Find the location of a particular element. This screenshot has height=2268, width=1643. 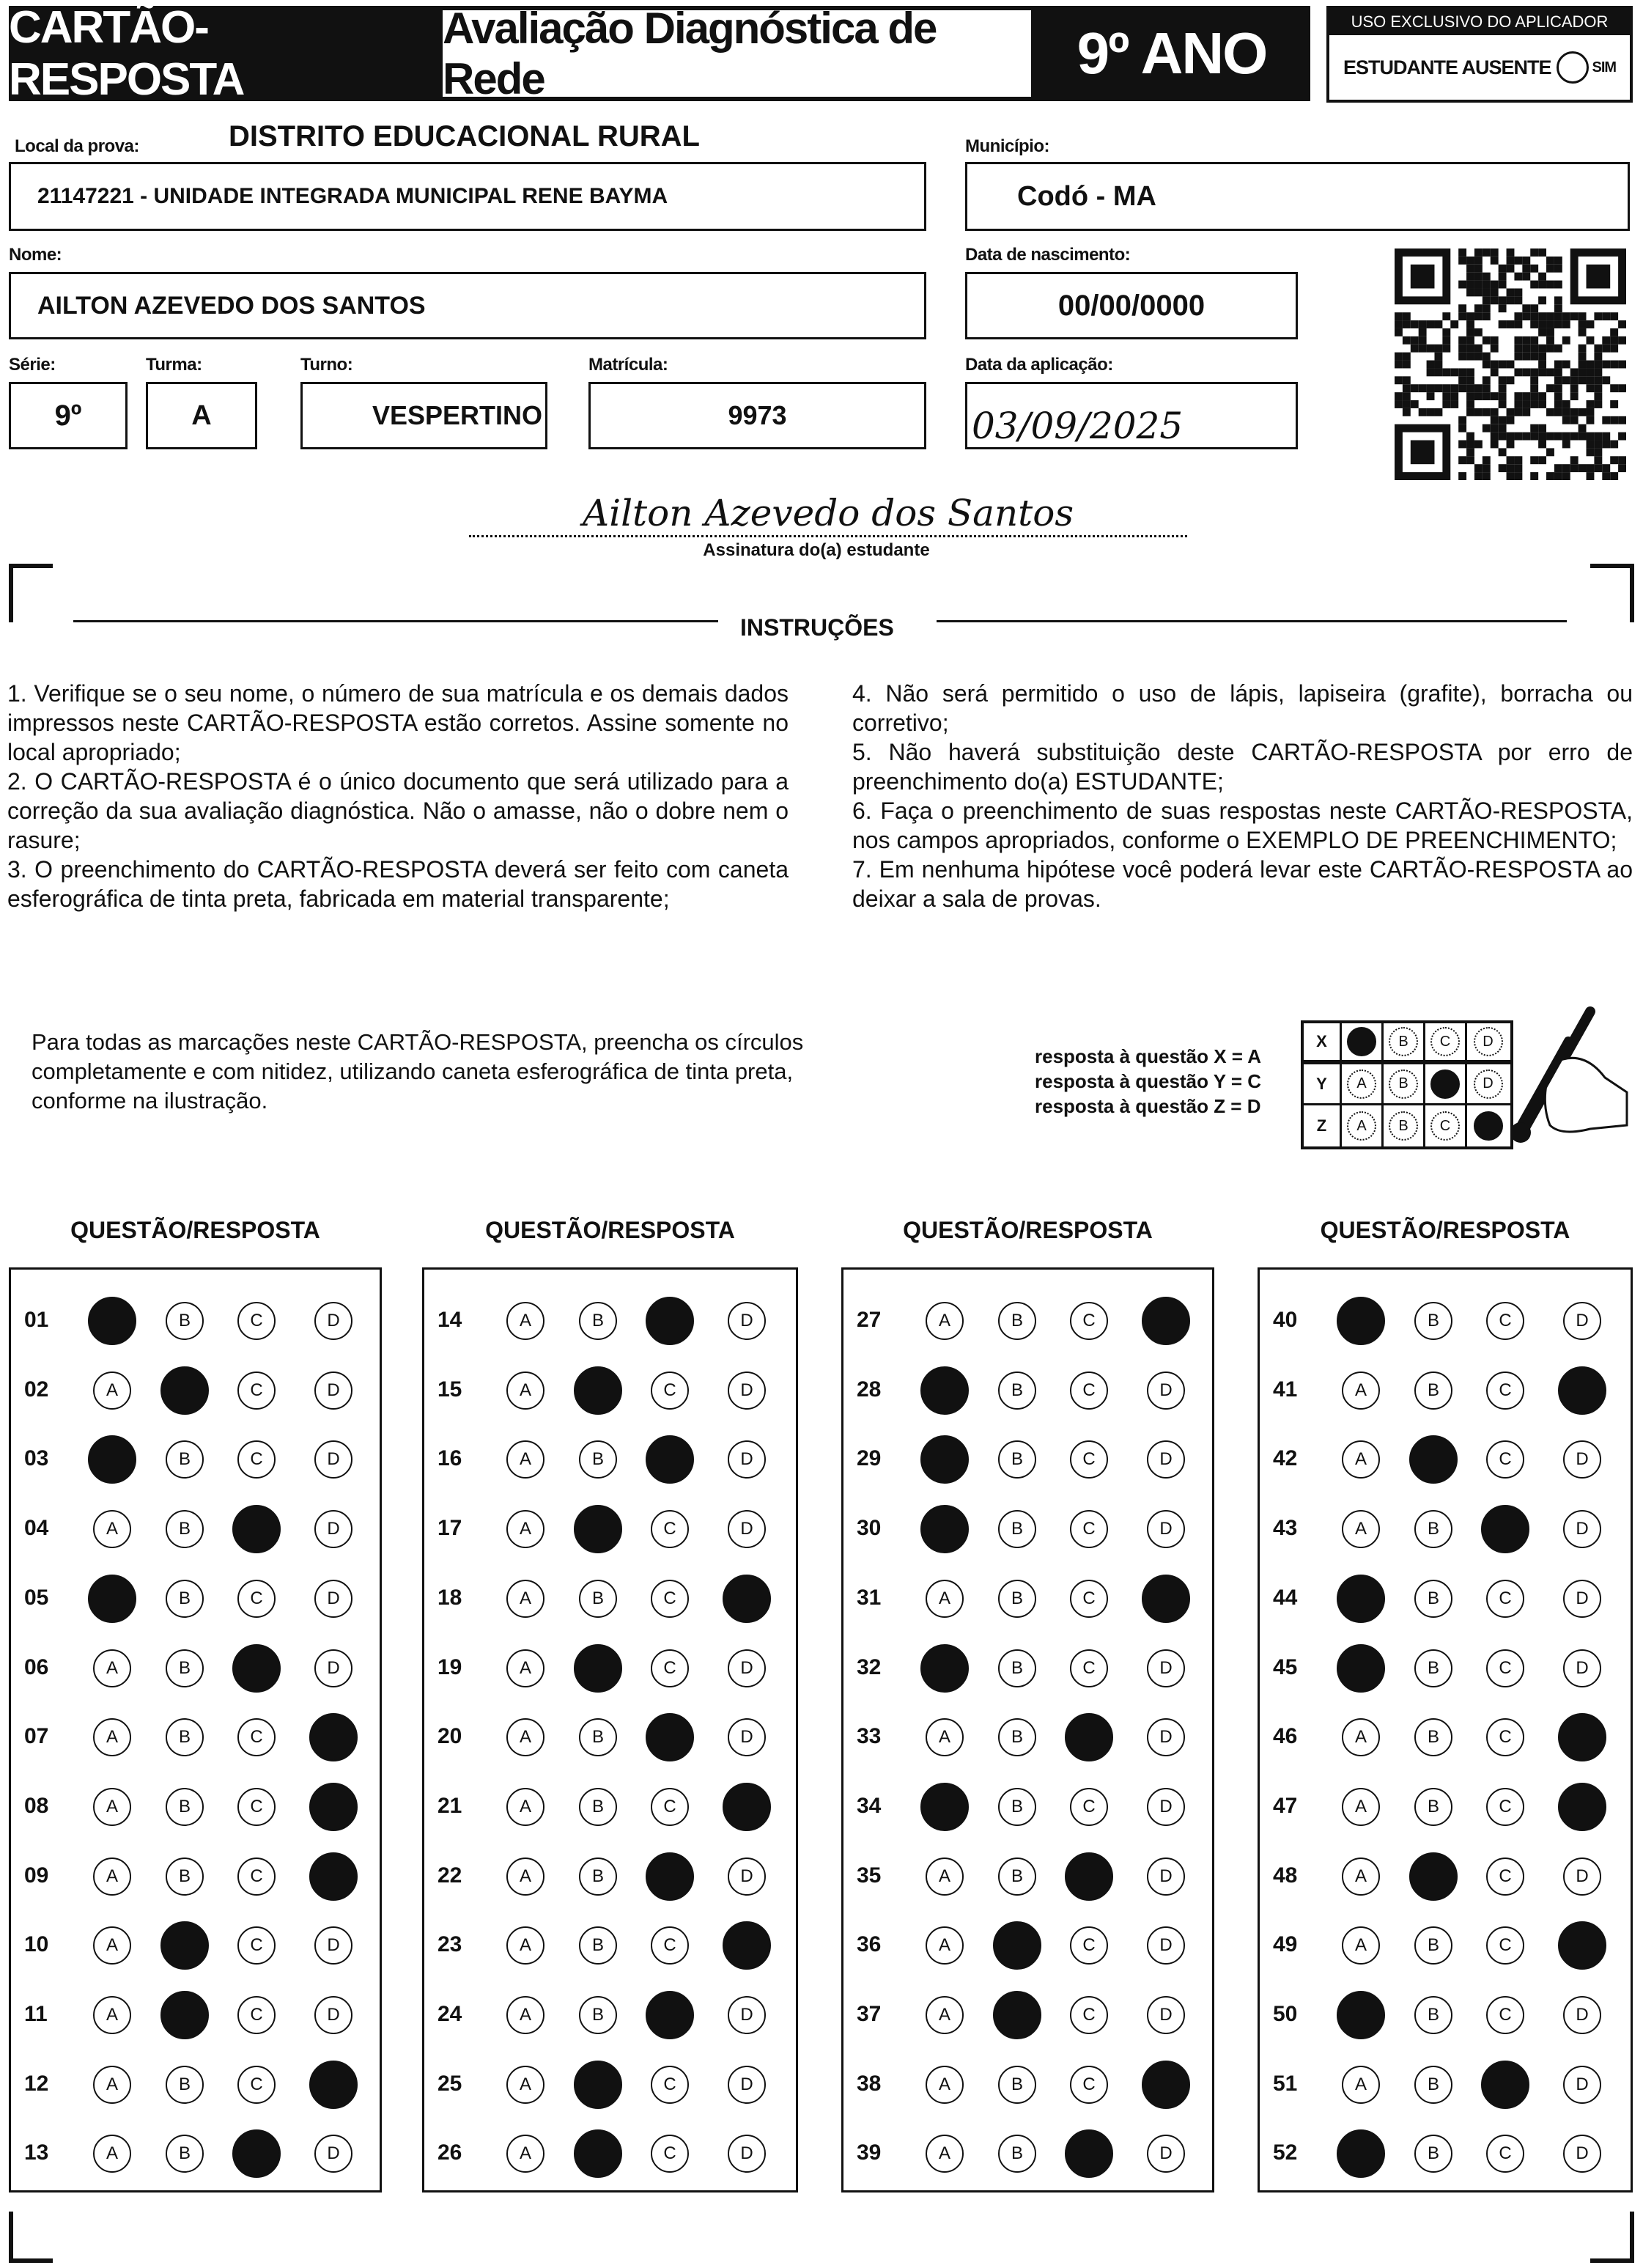

aplicacao-field: 03/09/2025 is located at coordinates (1131, 415).